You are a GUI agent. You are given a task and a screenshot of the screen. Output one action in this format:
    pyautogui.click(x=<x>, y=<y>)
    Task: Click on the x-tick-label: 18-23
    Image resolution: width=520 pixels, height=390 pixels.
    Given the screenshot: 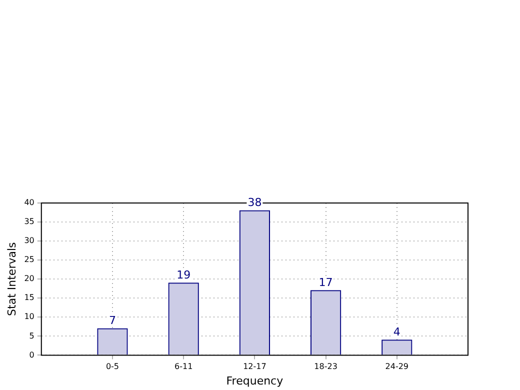 What is the action you would take?
    pyautogui.click(x=326, y=367)
    